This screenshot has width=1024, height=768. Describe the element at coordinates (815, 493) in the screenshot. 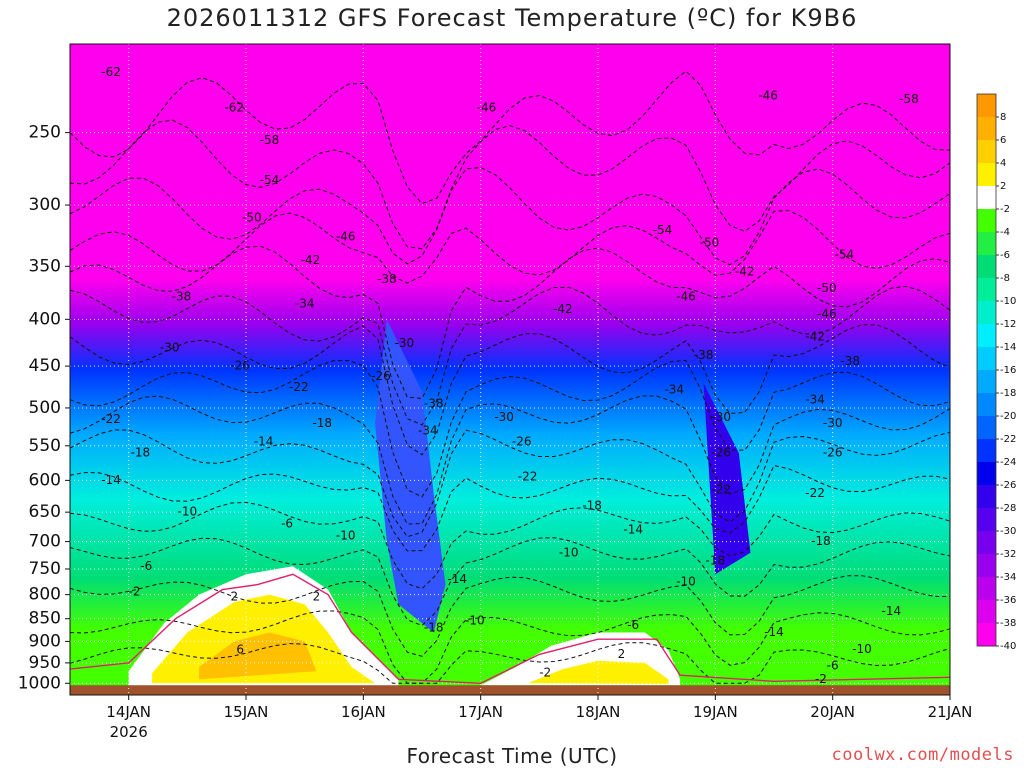

I see `contour-label-65: -22` at that location.